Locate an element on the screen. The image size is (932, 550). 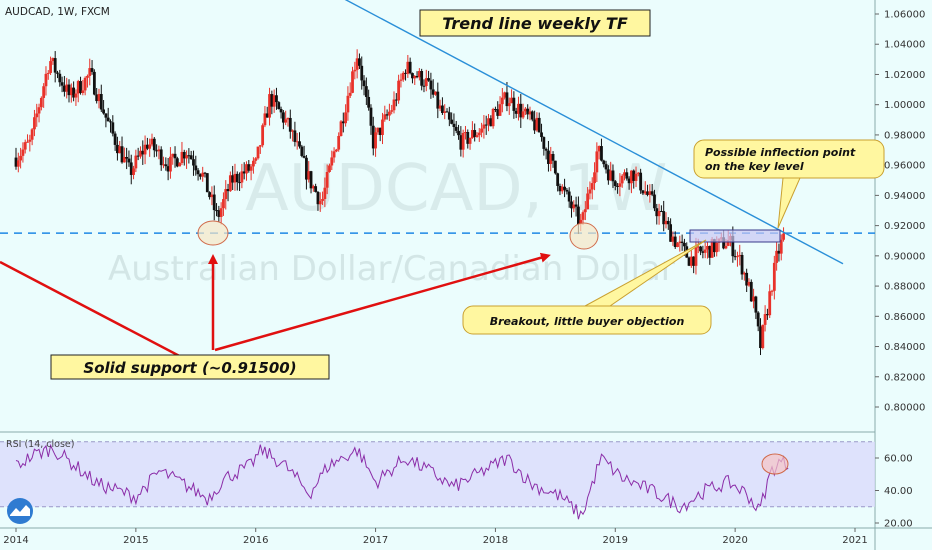
tradingview-logo-icon is located at coordinates (20, 511).